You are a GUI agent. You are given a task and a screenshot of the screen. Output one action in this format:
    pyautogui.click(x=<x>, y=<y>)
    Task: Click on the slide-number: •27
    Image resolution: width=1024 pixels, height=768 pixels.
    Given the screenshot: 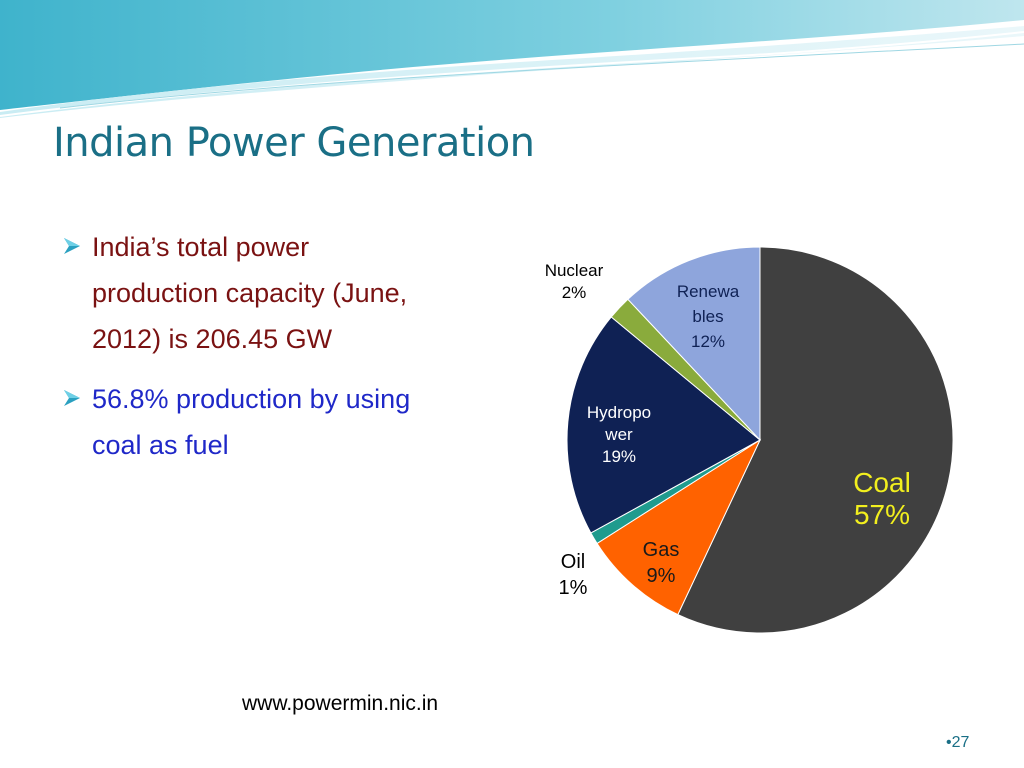 What is the action you would take?
    pyautogui.click(x=958, y=742)
    